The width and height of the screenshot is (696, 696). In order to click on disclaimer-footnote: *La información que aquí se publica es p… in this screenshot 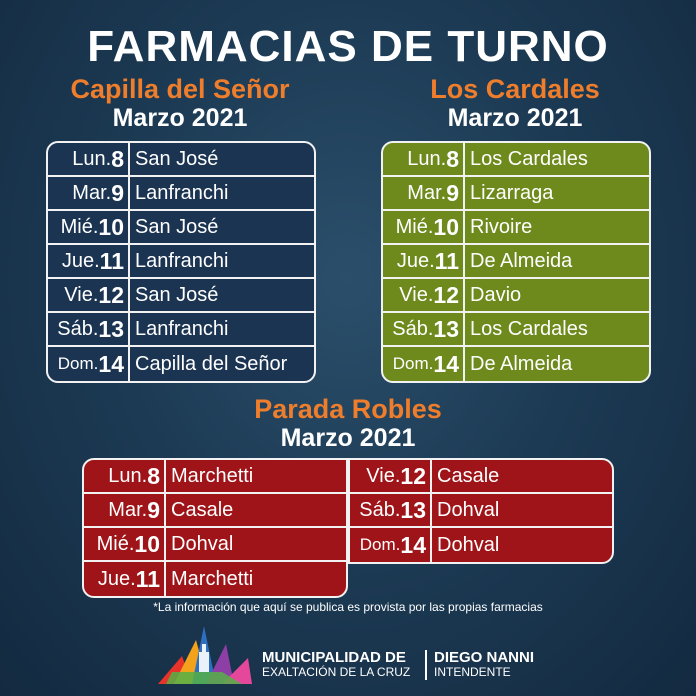, I will do `click(348, 607)`.